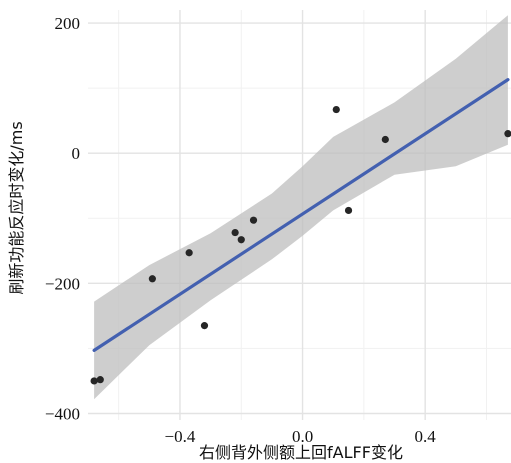  Describe the element at coordinates (180, 436) in the screenshot. I see `x-tick-label: −0.4` at that location.